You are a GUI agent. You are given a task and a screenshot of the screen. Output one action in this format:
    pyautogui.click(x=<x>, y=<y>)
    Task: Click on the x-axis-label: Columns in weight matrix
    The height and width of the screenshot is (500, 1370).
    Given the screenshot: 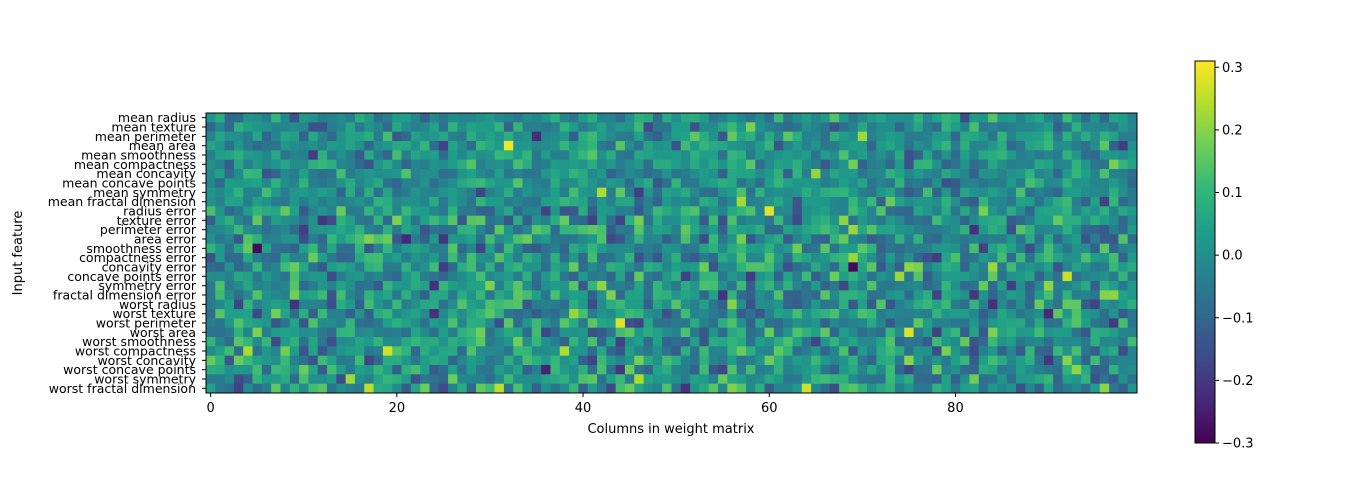 What is the action you would take?
    pyautogui.click(x=670, y=429)
    